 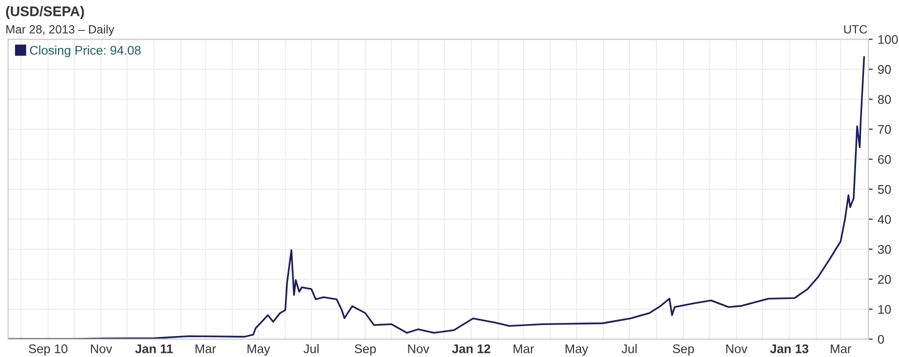 I want to click on y-tick-label: 20, so click(x=884, y=279).